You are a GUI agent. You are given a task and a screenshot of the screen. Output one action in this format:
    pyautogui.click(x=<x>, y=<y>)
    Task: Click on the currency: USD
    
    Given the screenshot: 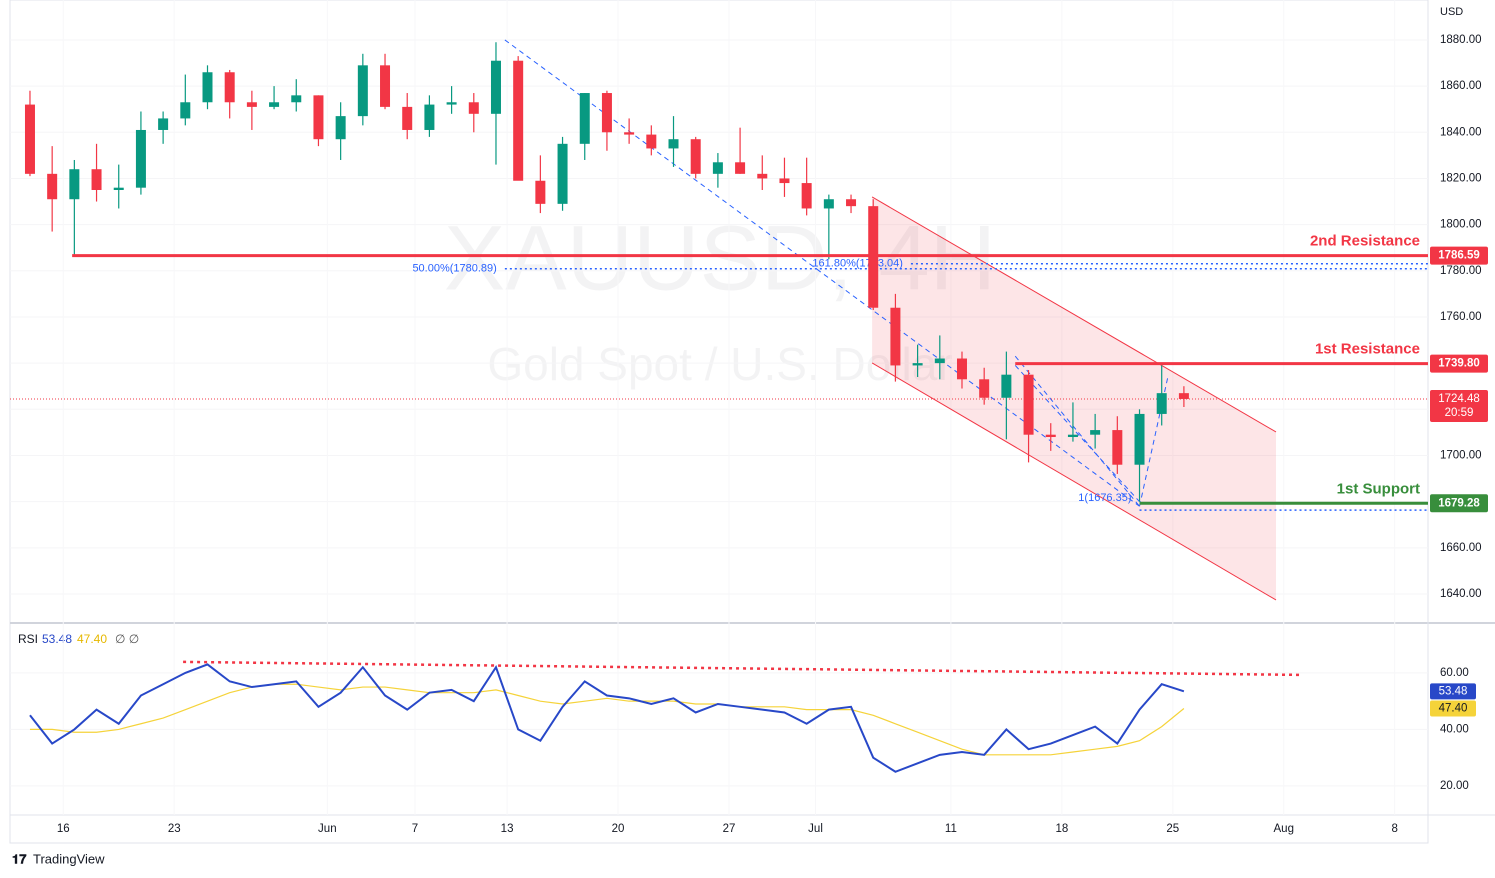 What is the action you would take?
    pyautogui.click(x=1451, y=12)
    